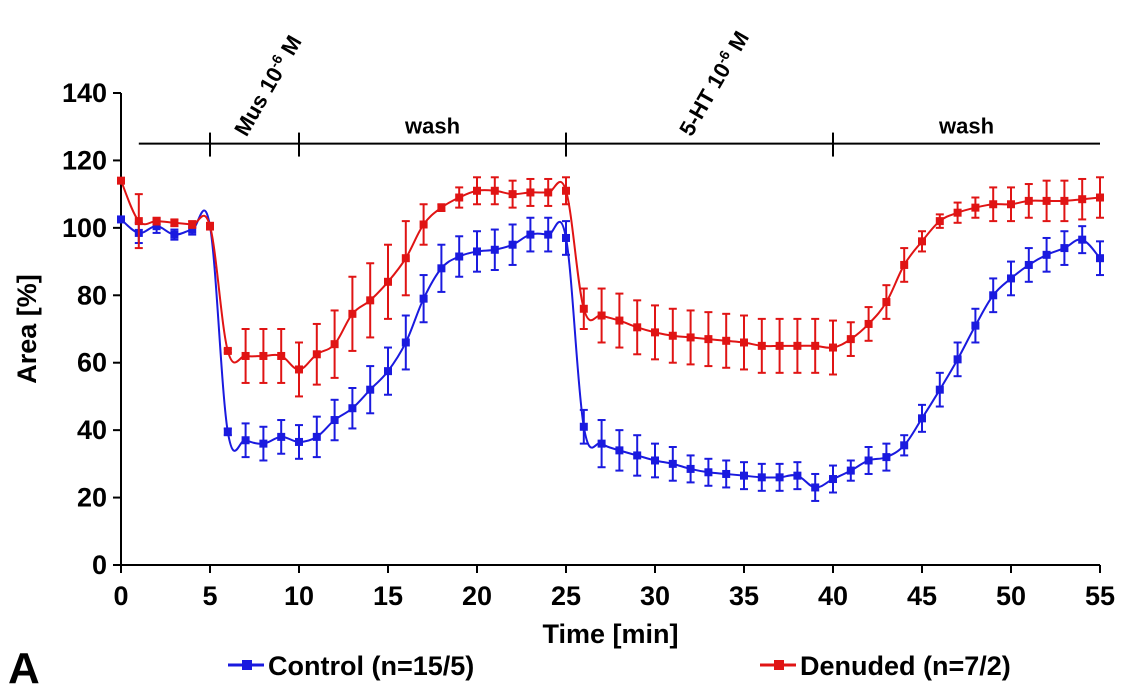 The height and width of the screenshot is (688, 1121). Describe the element at coordinates (432, 126) in the screenshot. I see `phase-label: wash` at that location.